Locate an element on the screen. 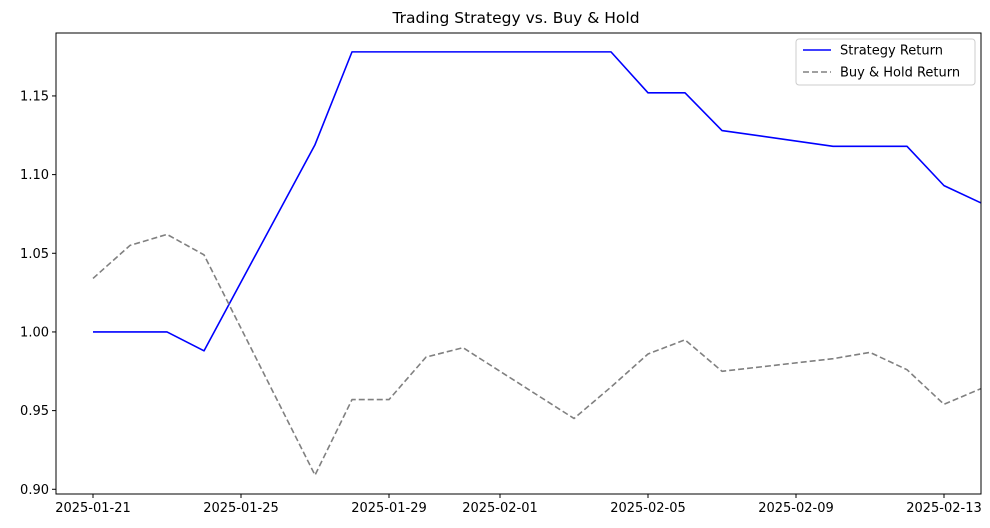 This screenshot has width=990, height=528. y-tick-label: 1.05 is located at coordinates (34, 254).